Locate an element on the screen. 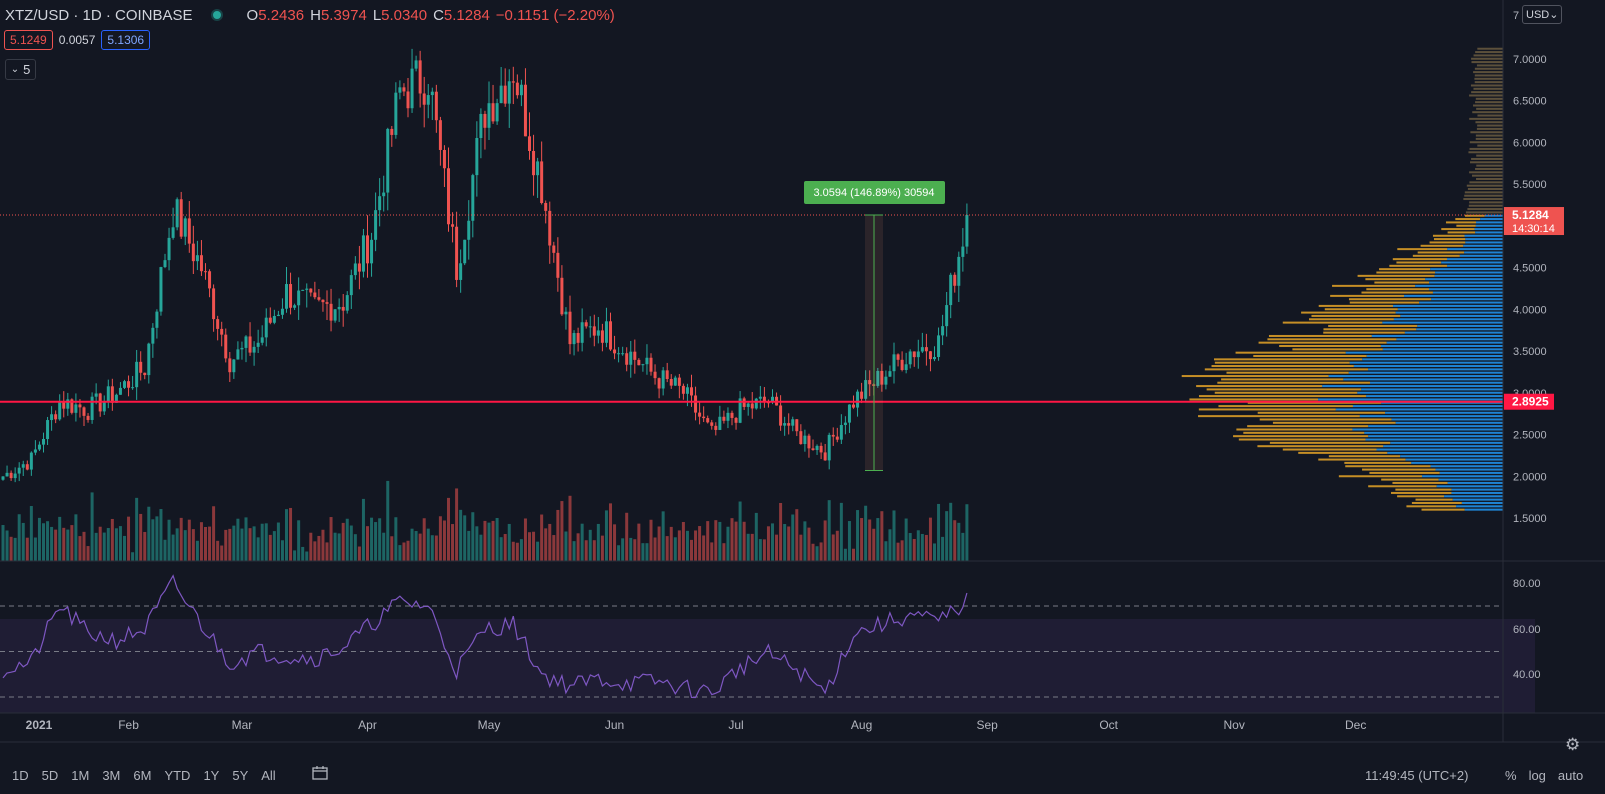 The width and height of the screenshot is (1605, 794). range-button-ytd: YTD is located at coordinates (177, 775).